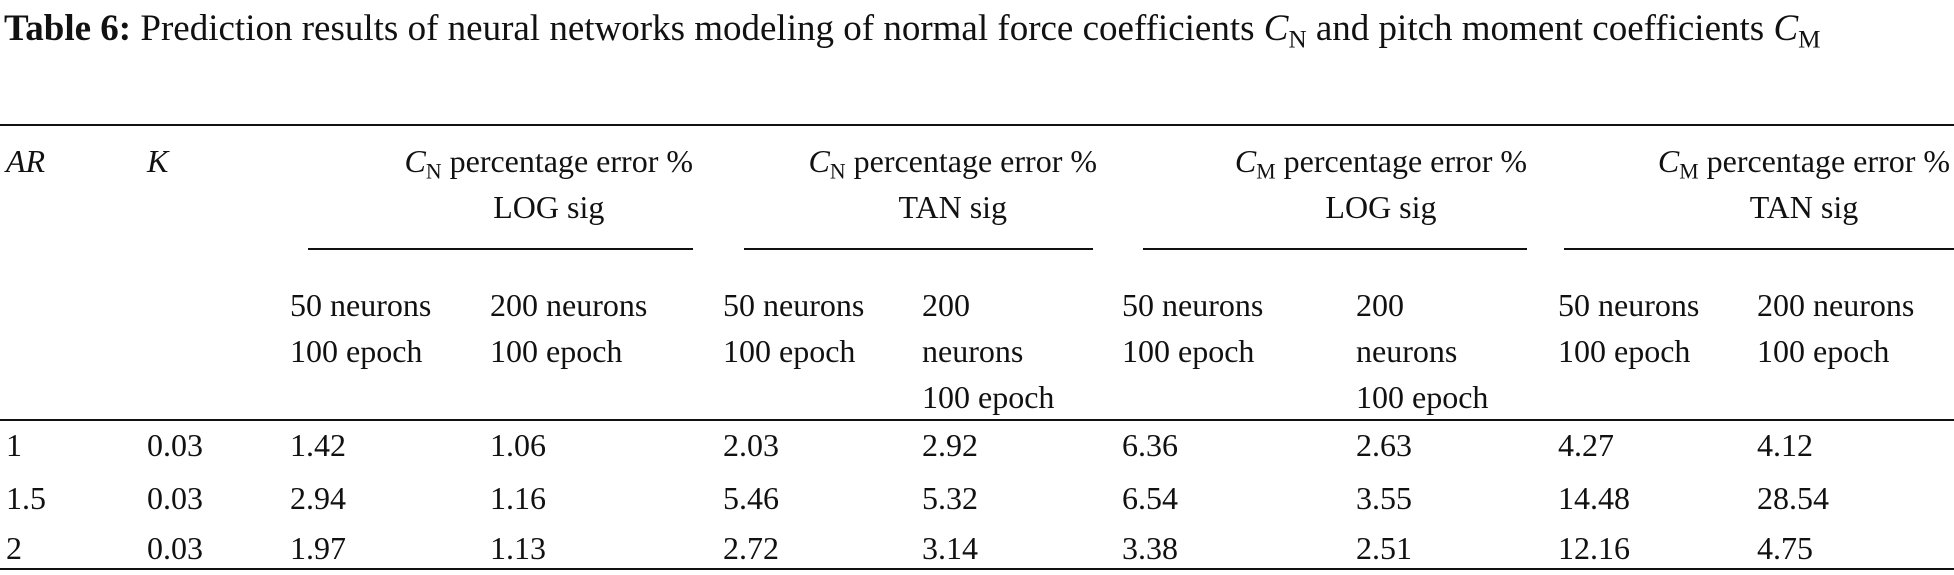 Image resolution: width=1954 pixels, height=575 pixels. Describe the element at coordinates (977, 420) in the screenshot. I see `header-rule` at that location.